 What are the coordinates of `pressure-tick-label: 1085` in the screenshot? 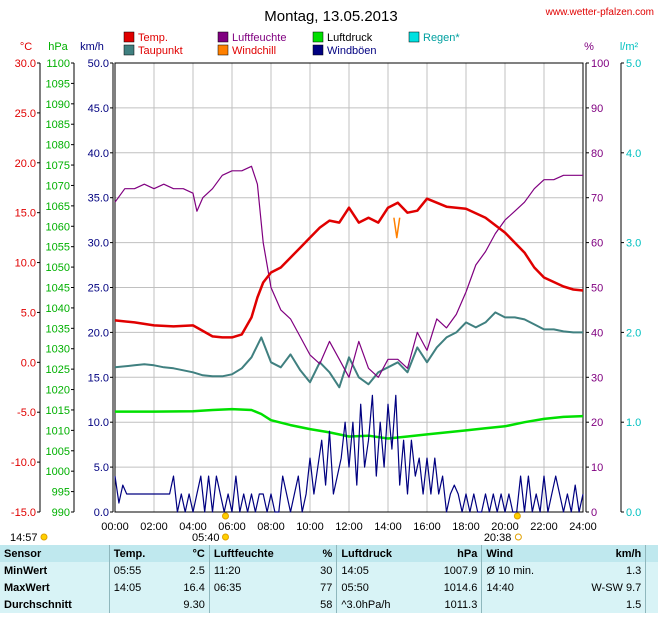 It's located at (58, 125).